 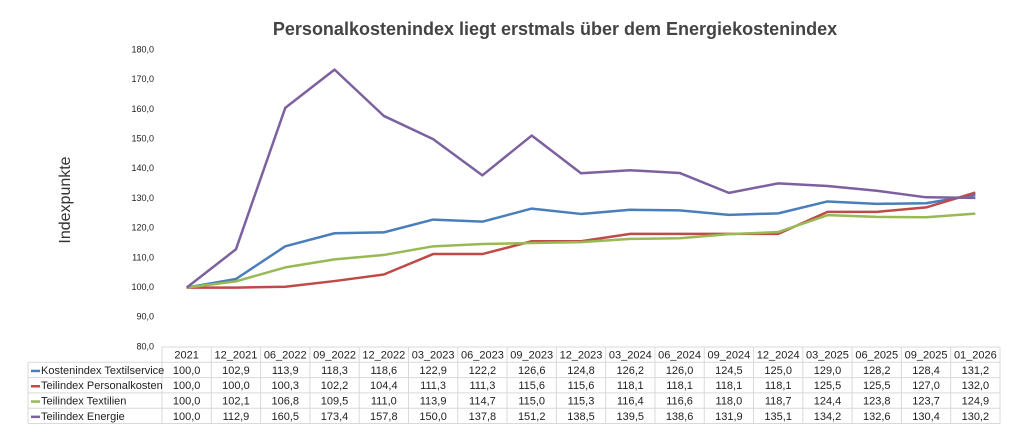 What do you see at coordinates (827, 356) in the screenshot?
I see `x-tick-label: 03_2025` at bounding box center [827, 356].